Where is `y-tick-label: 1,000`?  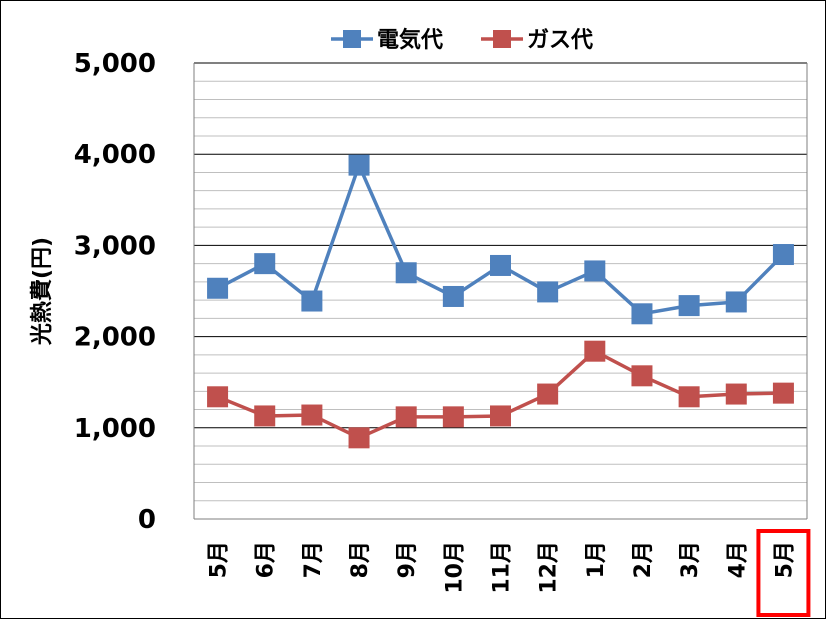
y-tick-label: 1,000 is located at coordinates (115, 429).